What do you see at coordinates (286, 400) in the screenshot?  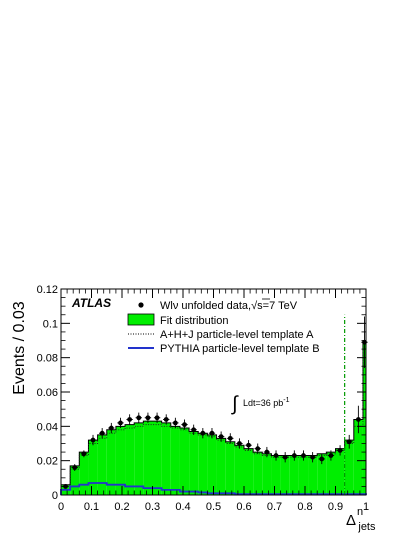 I see `luminosity-exponent: -1` at bounding box center [286, 400].